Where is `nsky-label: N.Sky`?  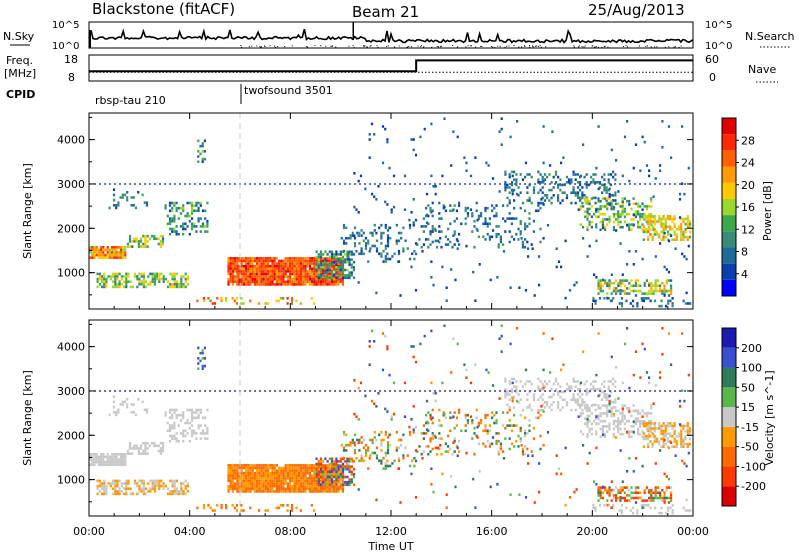
nsky-label: N.Sky is located at coordinates (19, 36).